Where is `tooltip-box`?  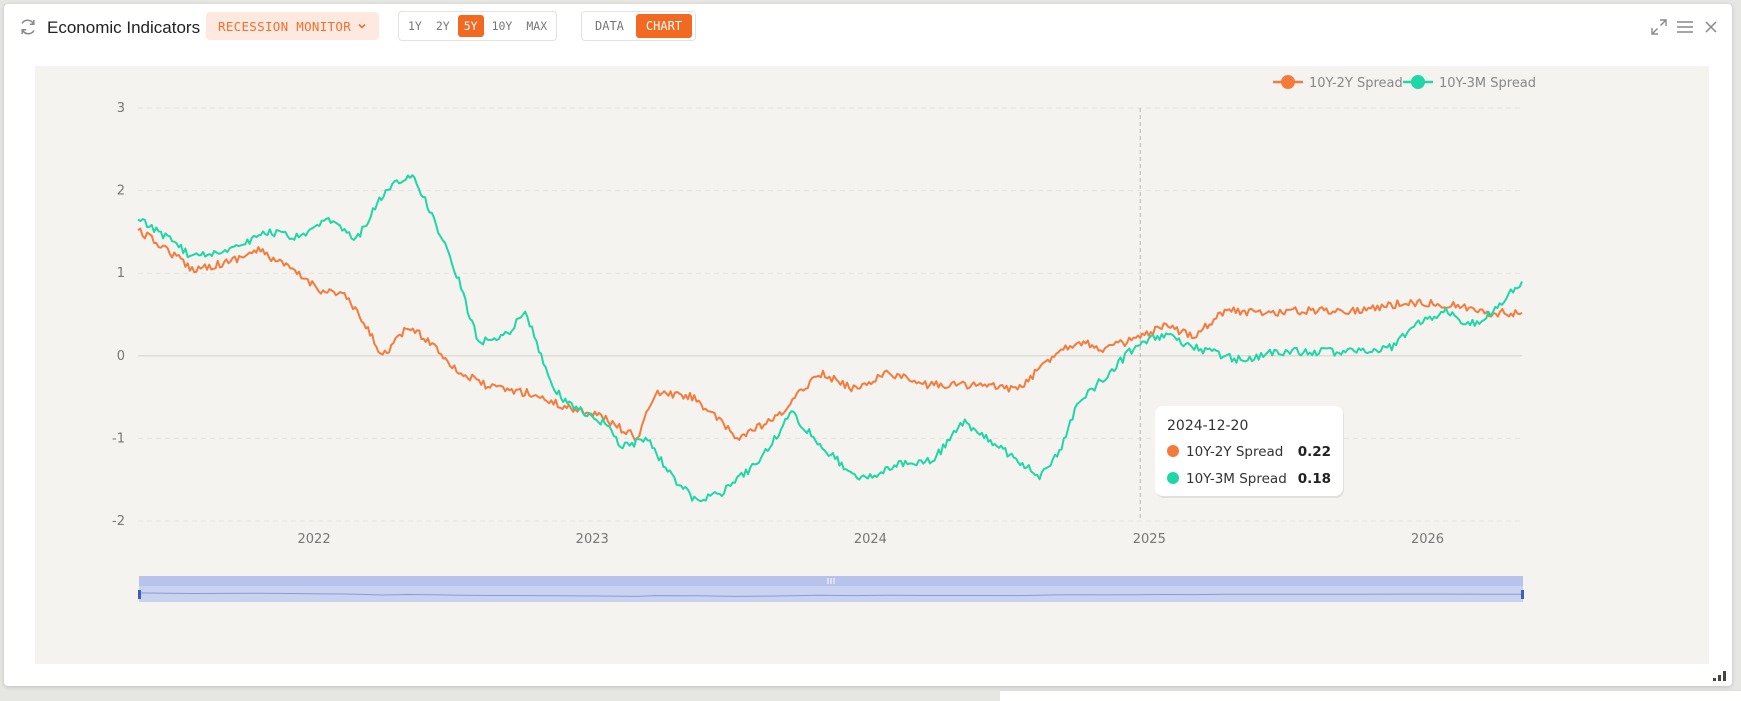 tooltip-box is located at coordinates (1249, 451).